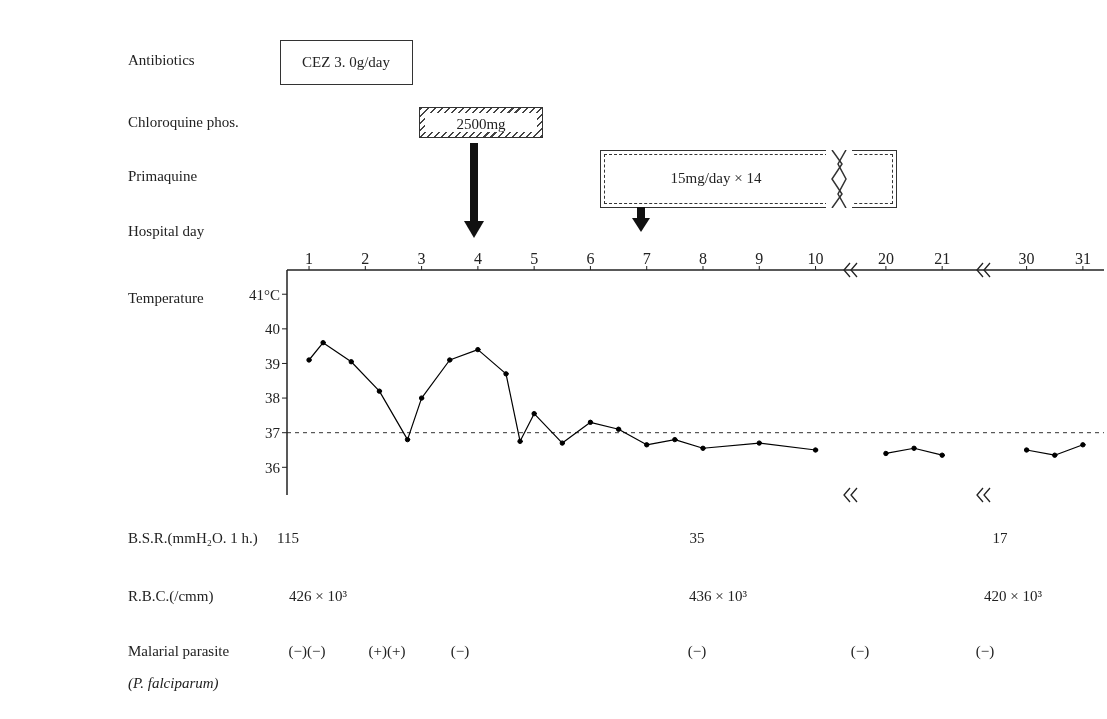 The height and width of the screenshot is (719, 1107). What do you see at coordinates (1026, 258) in the screenshot?
I see `x-tick-label: 30` at bounding box center [1026, 258].